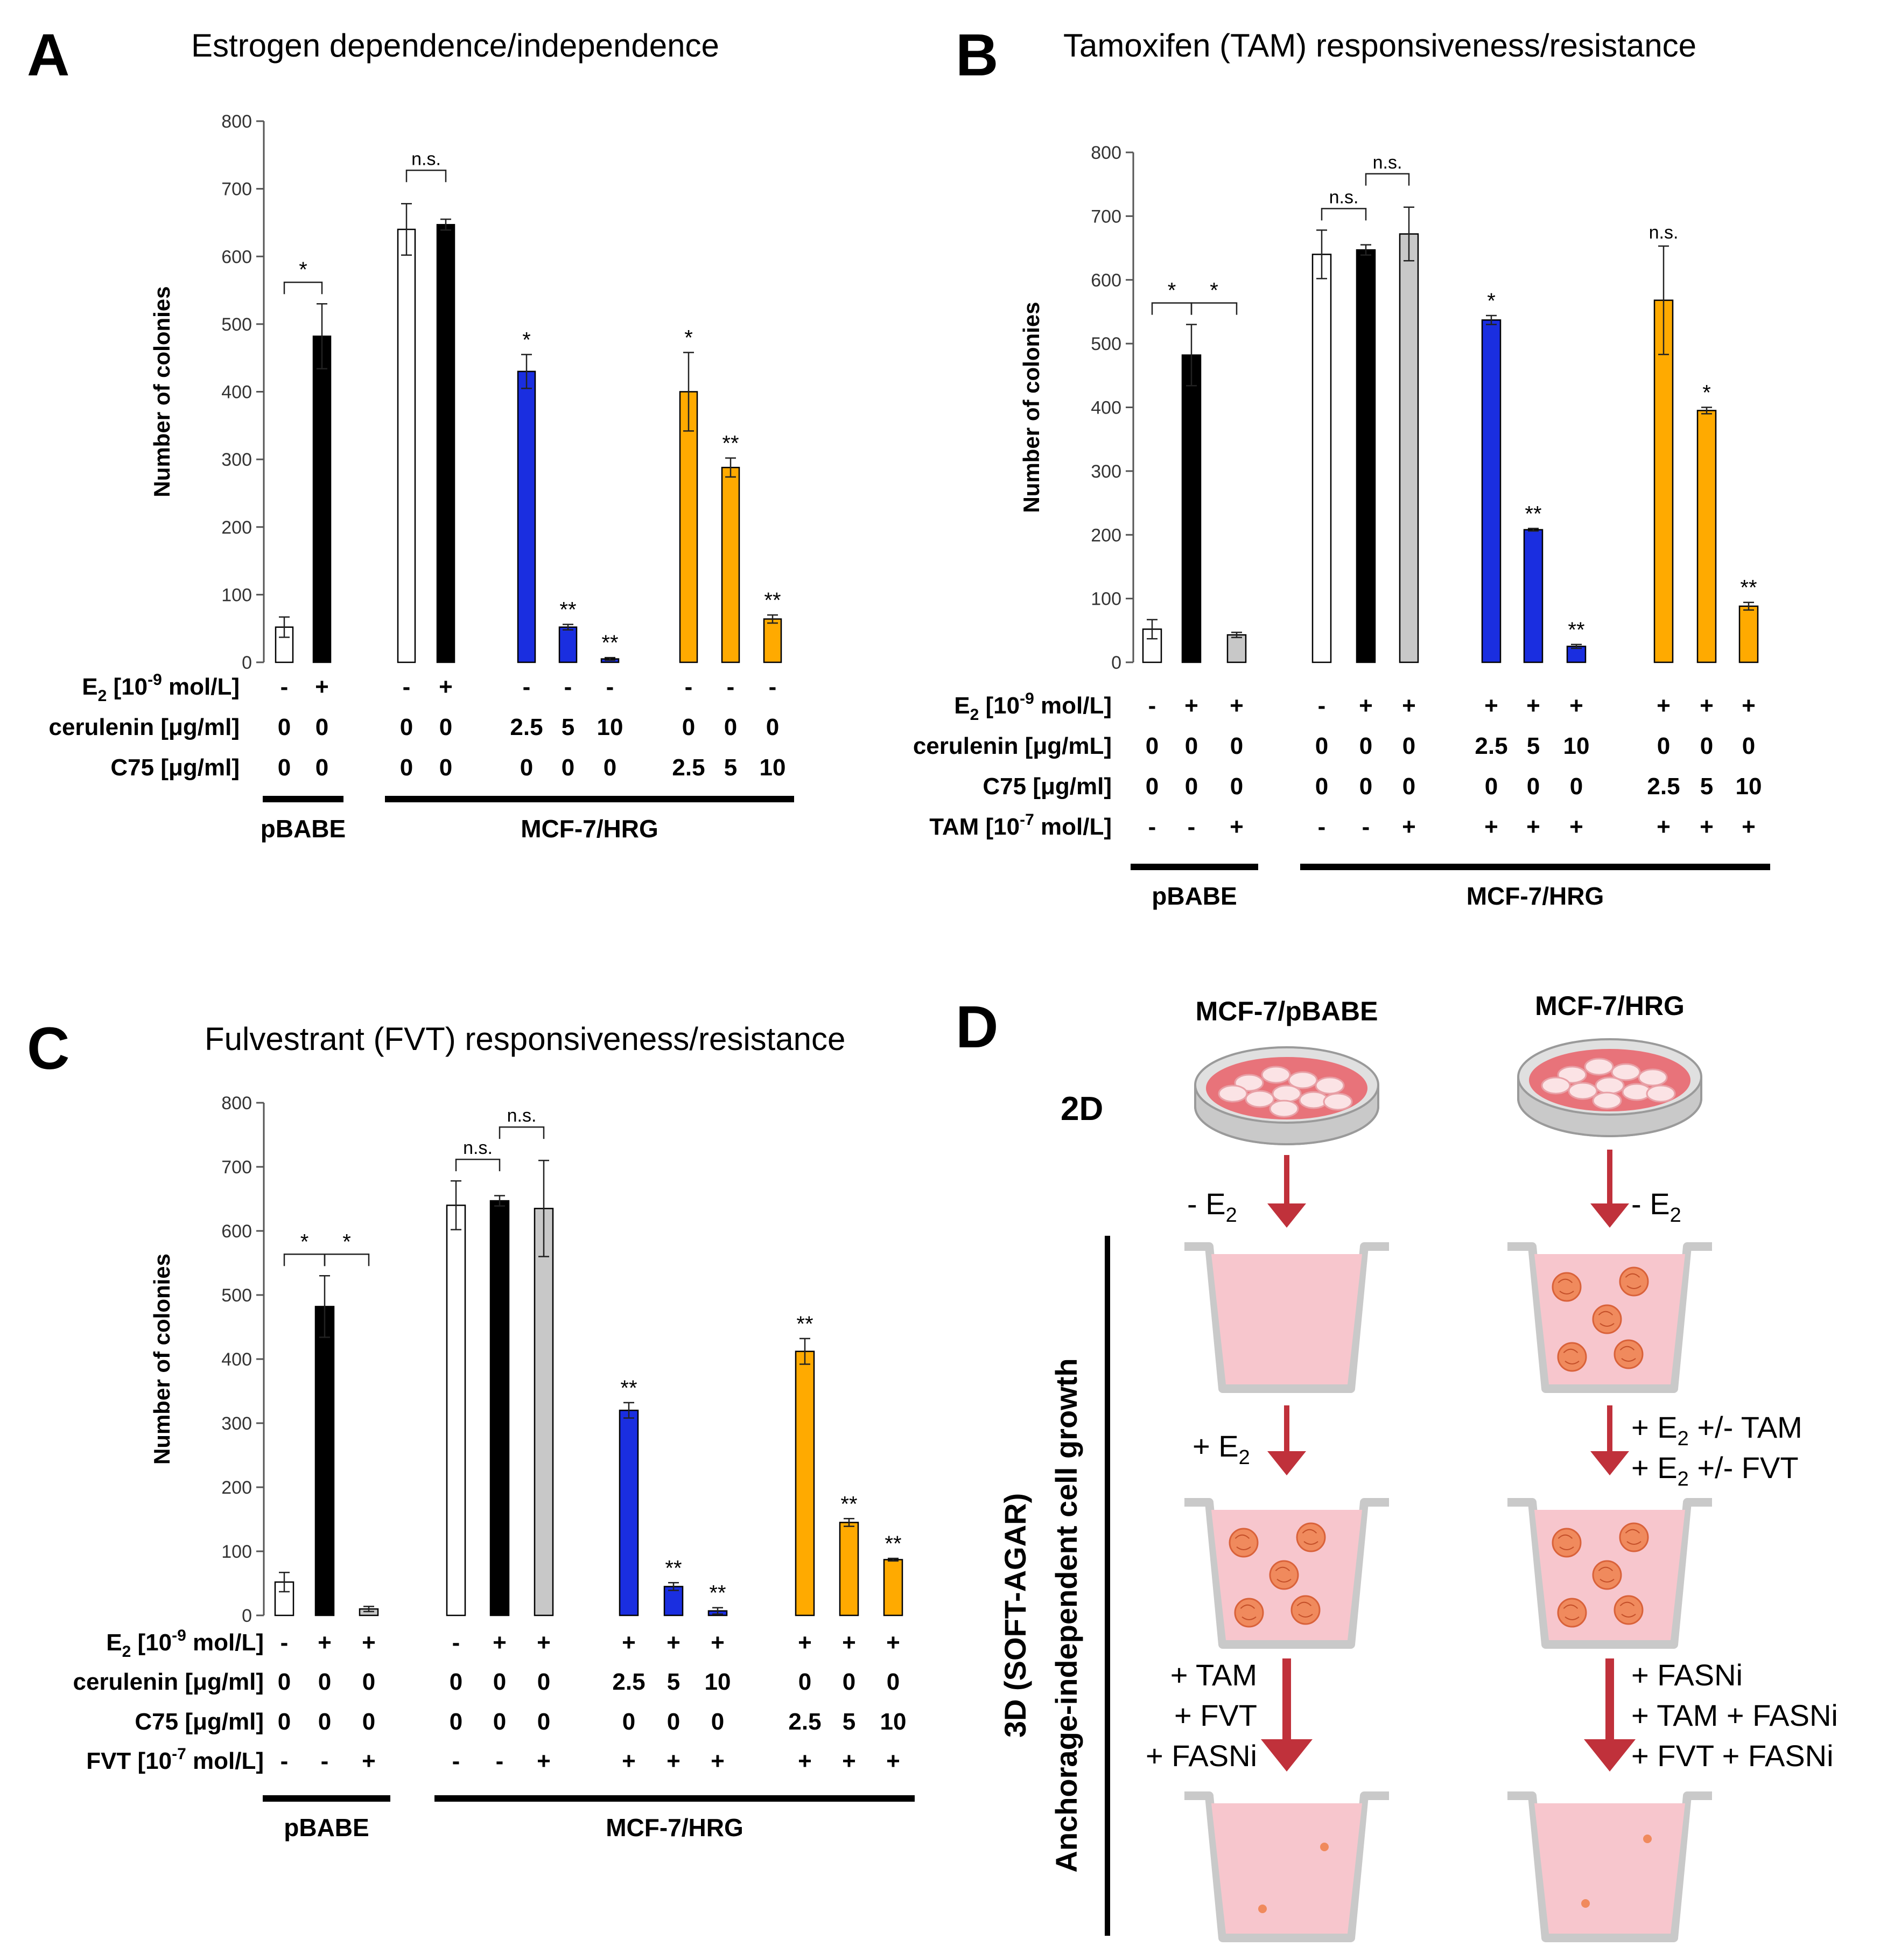 The width and height of the screenshot is (1901, 1960). What do you see at coordinates (1013, 746) in the screenshot?
I see `condition-row-label: cerulenin [μg/mL]` at bounding box center [1013, 746].